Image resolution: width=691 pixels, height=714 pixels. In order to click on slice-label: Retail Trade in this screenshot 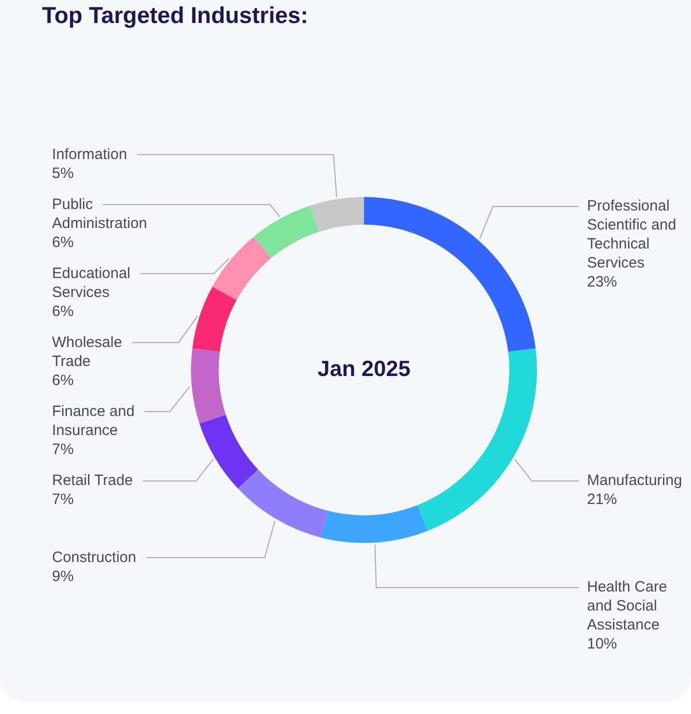, I will do `click(92, 481)`.